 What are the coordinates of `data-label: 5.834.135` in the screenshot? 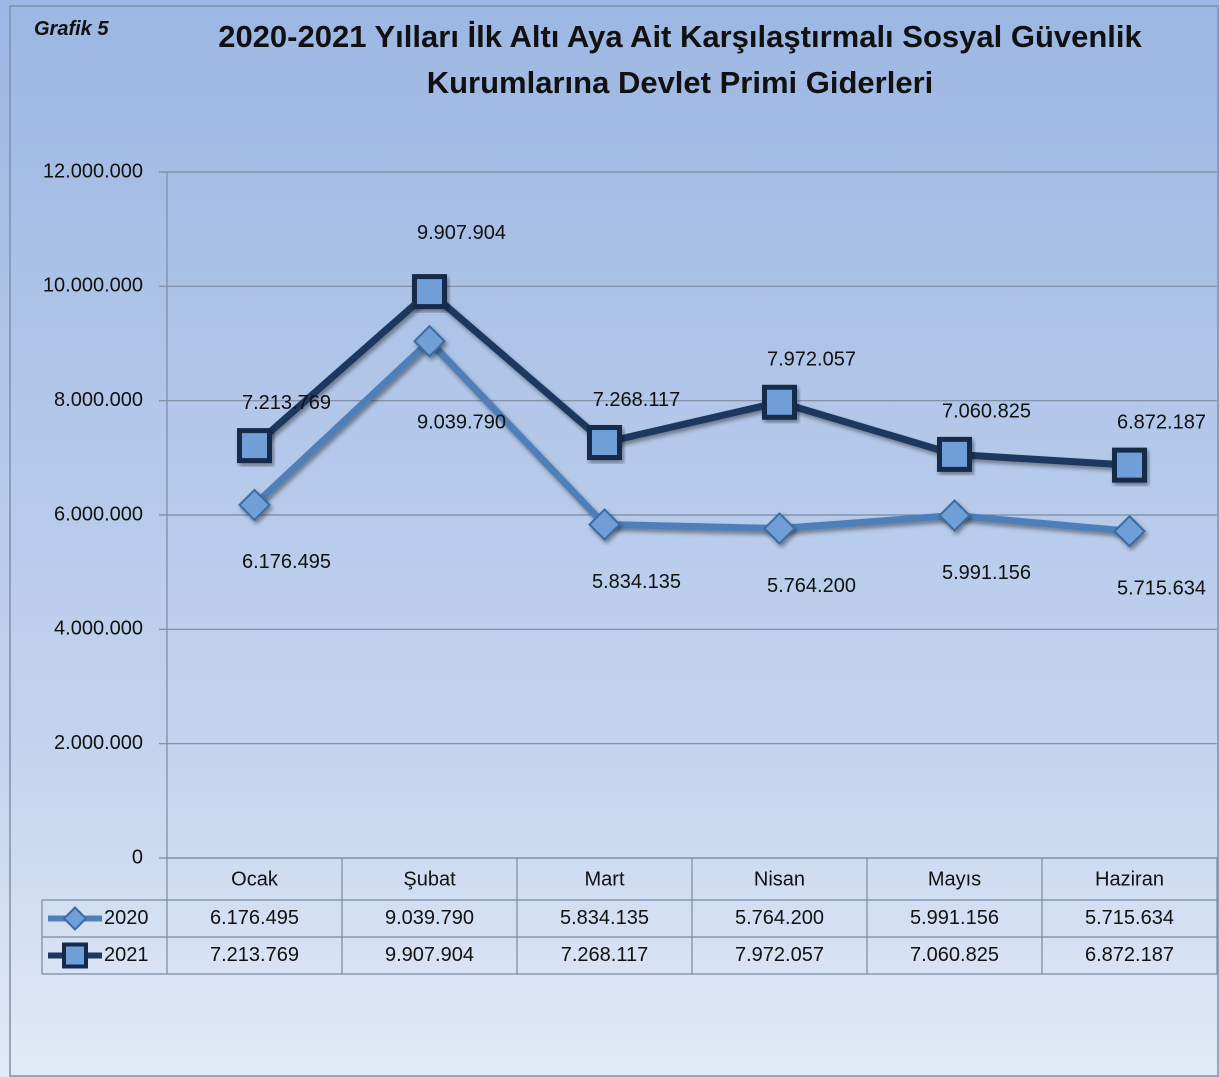 It's located at (636, 582).